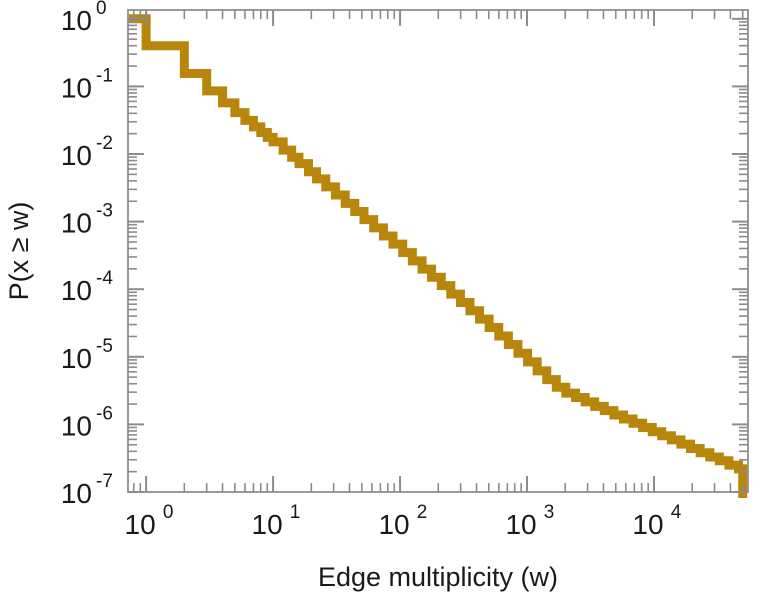 The height and width of the screenshot is (600, 766). What do you see at coordinates (104, 75) in the screenshot?
I see `y-tick-exponent: -1` at bounding box center [104, 75].